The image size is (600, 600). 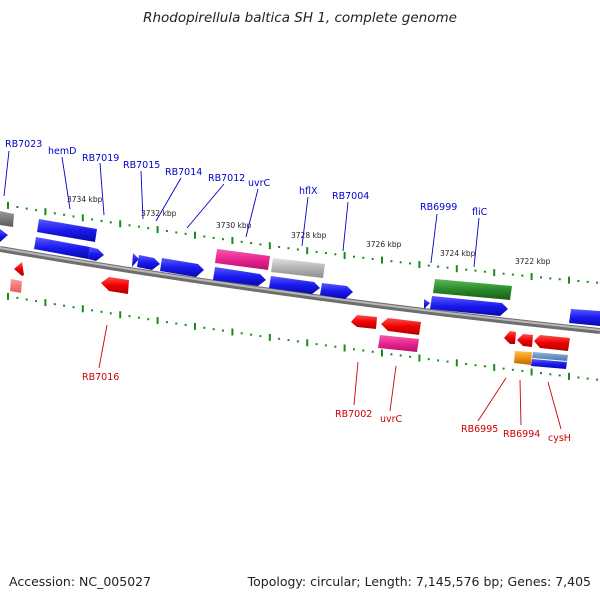 What do you see at coordinates (510, 337) in the screenshot?
I see `feature-rb6995-small` at bounding box center [510, 337].